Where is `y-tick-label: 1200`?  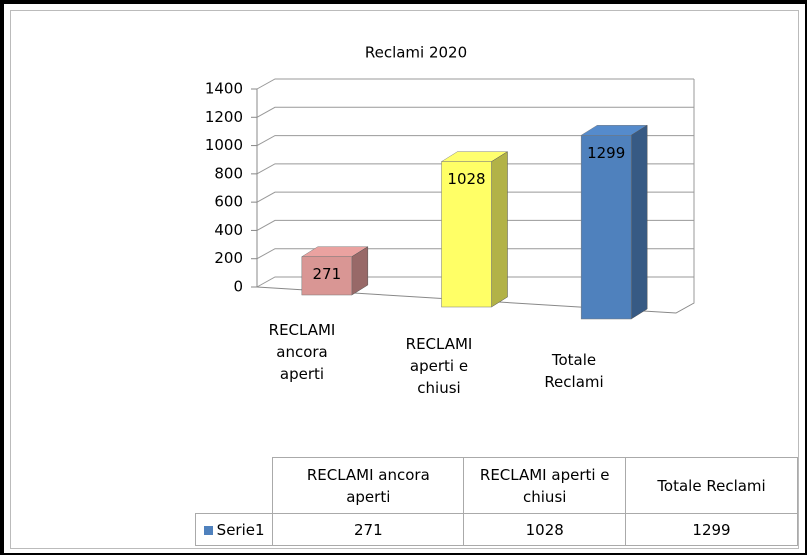
y-tick-label: 1200 is located at coordinates (224, 117).